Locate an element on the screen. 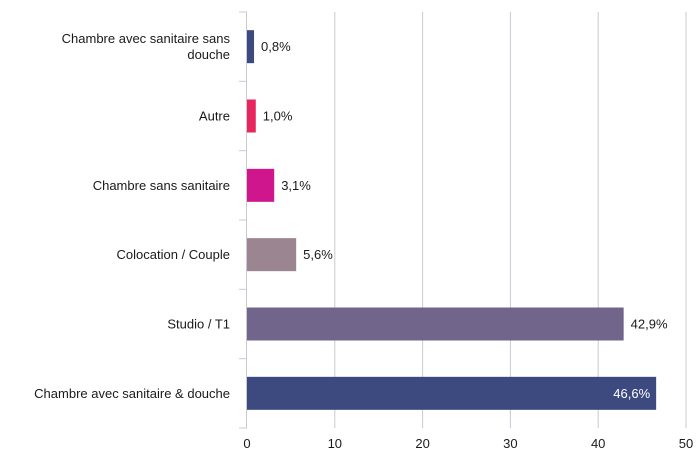  value-label: 0,8% is located at coordinates (276, 46).